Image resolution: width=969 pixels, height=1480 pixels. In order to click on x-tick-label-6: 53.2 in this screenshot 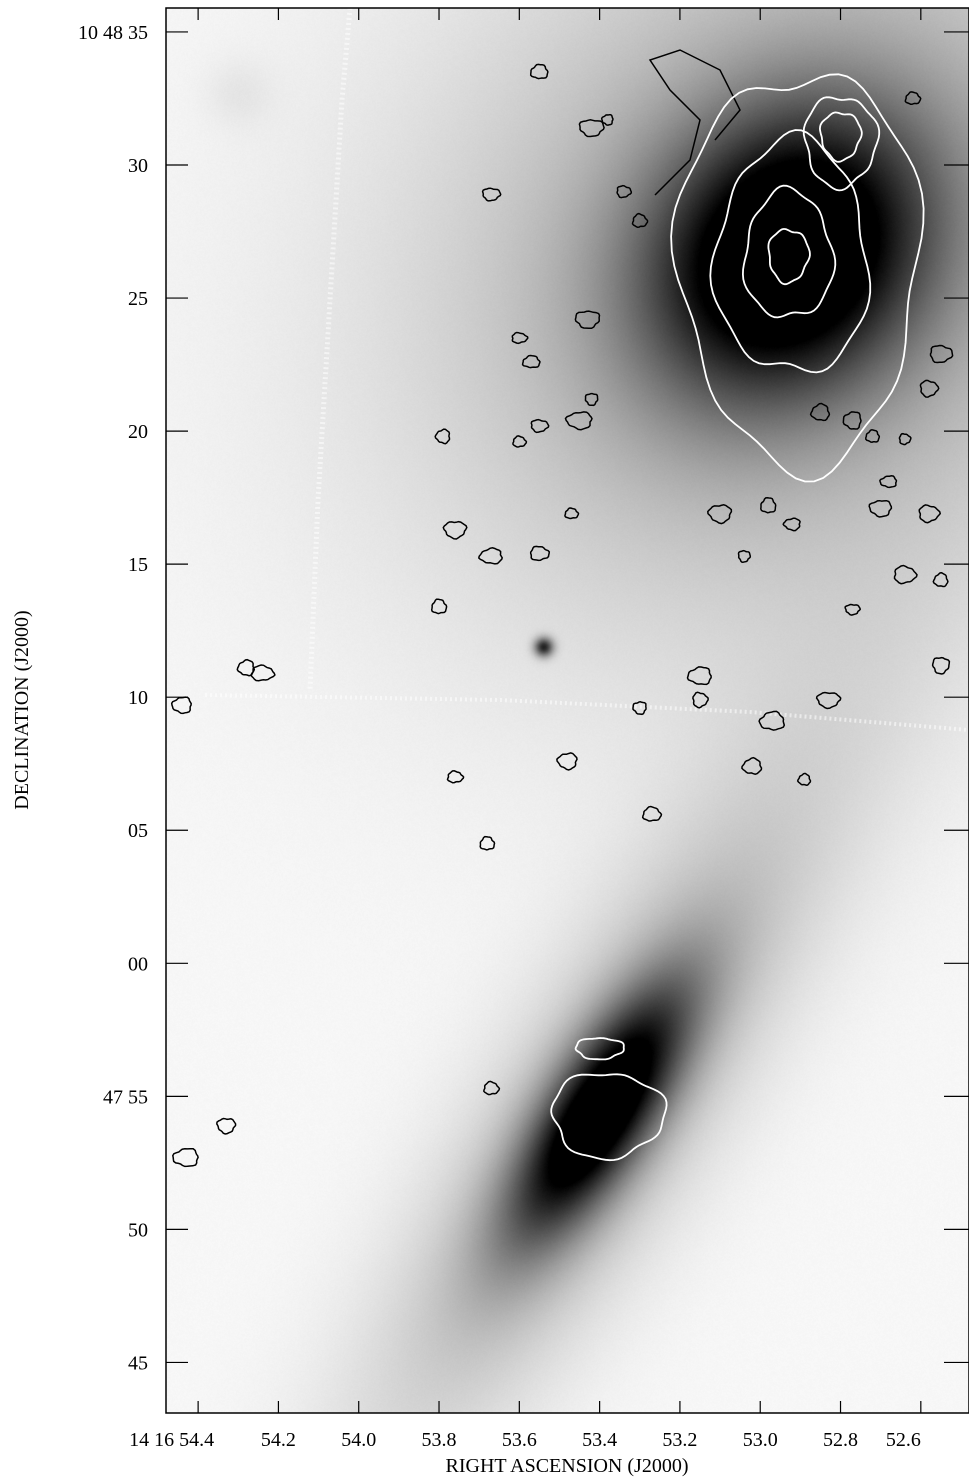, I will do `click(679, 1440)`.